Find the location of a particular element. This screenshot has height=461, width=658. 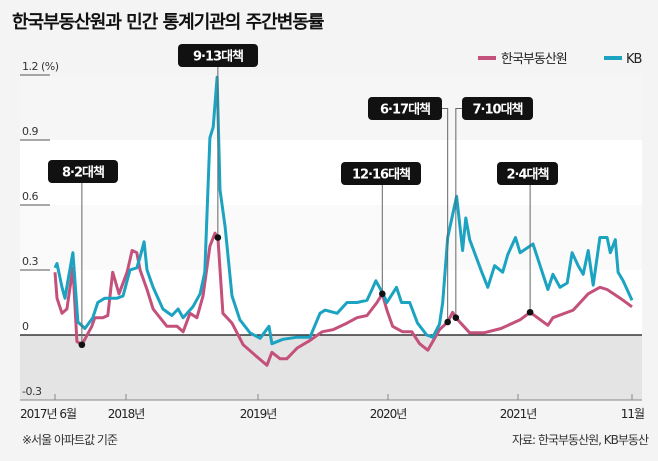

x-tick-label: 2021년 is located at coordinates (518, 414).